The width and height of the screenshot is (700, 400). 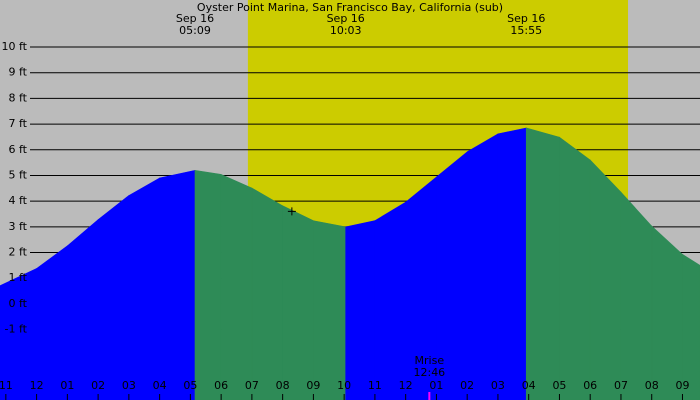 I want to click on moonrise-label: Mrise, so click(x=430, y=360).